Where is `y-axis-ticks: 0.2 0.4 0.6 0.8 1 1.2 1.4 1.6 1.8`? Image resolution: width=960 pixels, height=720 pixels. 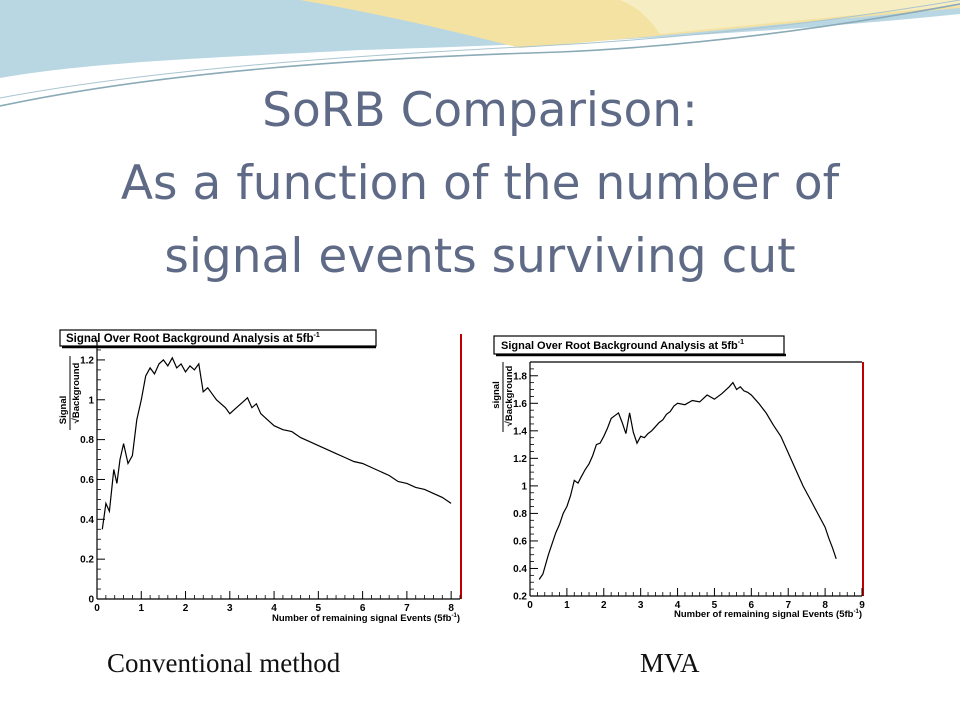
y-axis-ticks: 0.2 0.4 0.6 0.8 1 1.2 1.4 1.6 1.8 is located at coordinates (525, 485).